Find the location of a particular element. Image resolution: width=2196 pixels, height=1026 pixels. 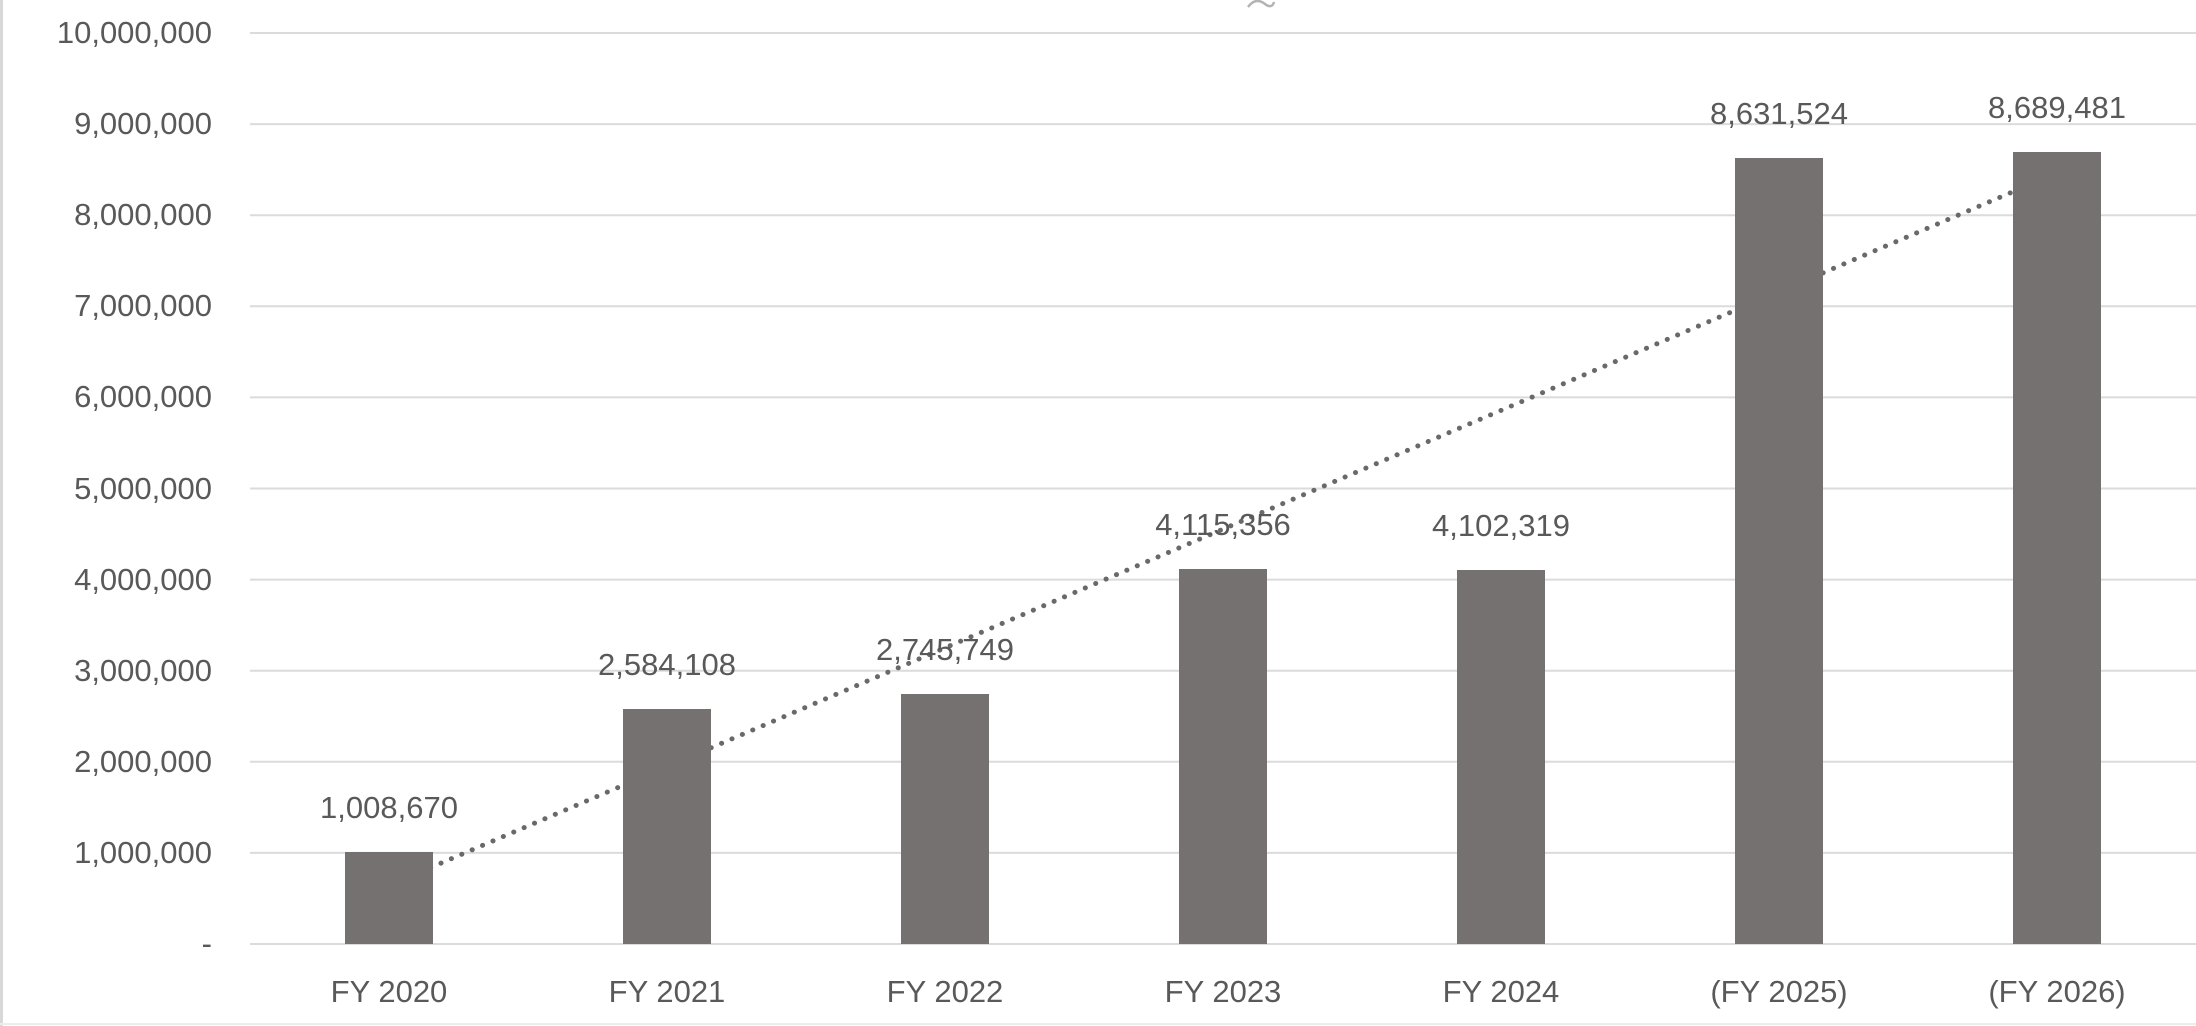

bar-FY 2024 is located at coordinates (1501, 757).